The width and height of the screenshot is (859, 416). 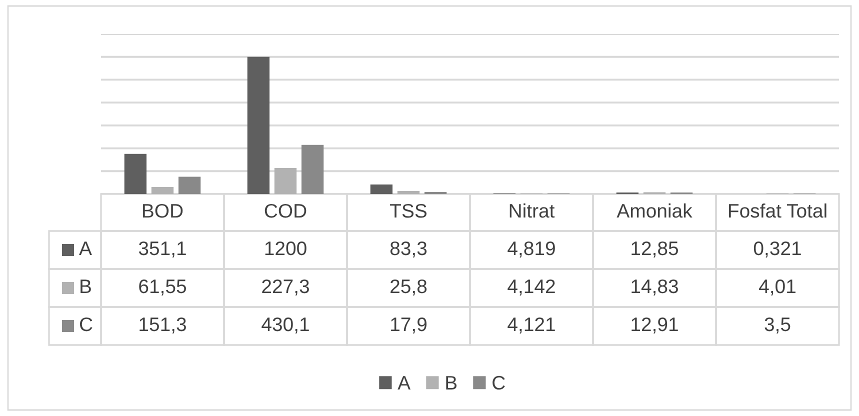 What do you see at coordinates (285, 325) in the screenshot?
I see `data-label: 430,1` at bounding box center [285, 325].